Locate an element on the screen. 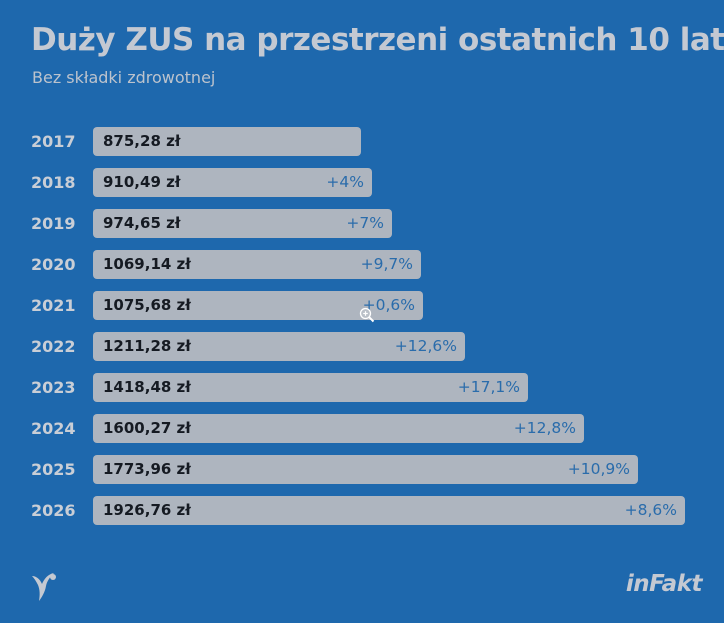 The height and width of the screenshot is (623, 724). bar: 1211,28 zł +12,6% is located at coordinates (279, 346).